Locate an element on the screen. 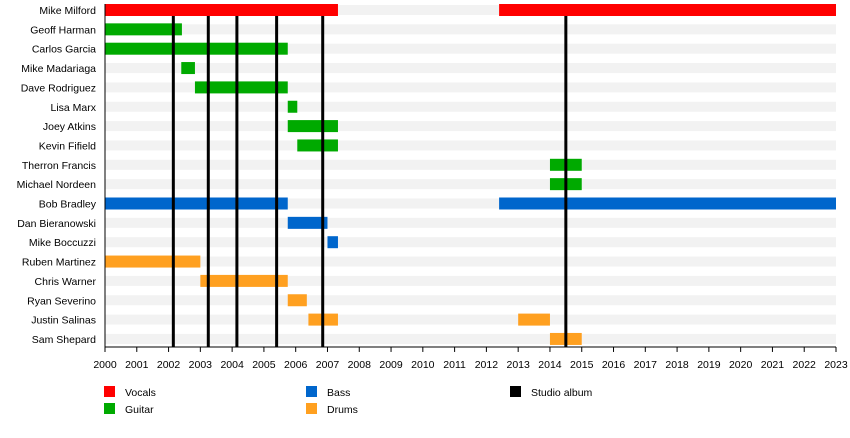 The width and height of the screenshot is (850, 438). legend-swatch-guitar is located at coordinates (109, 408).